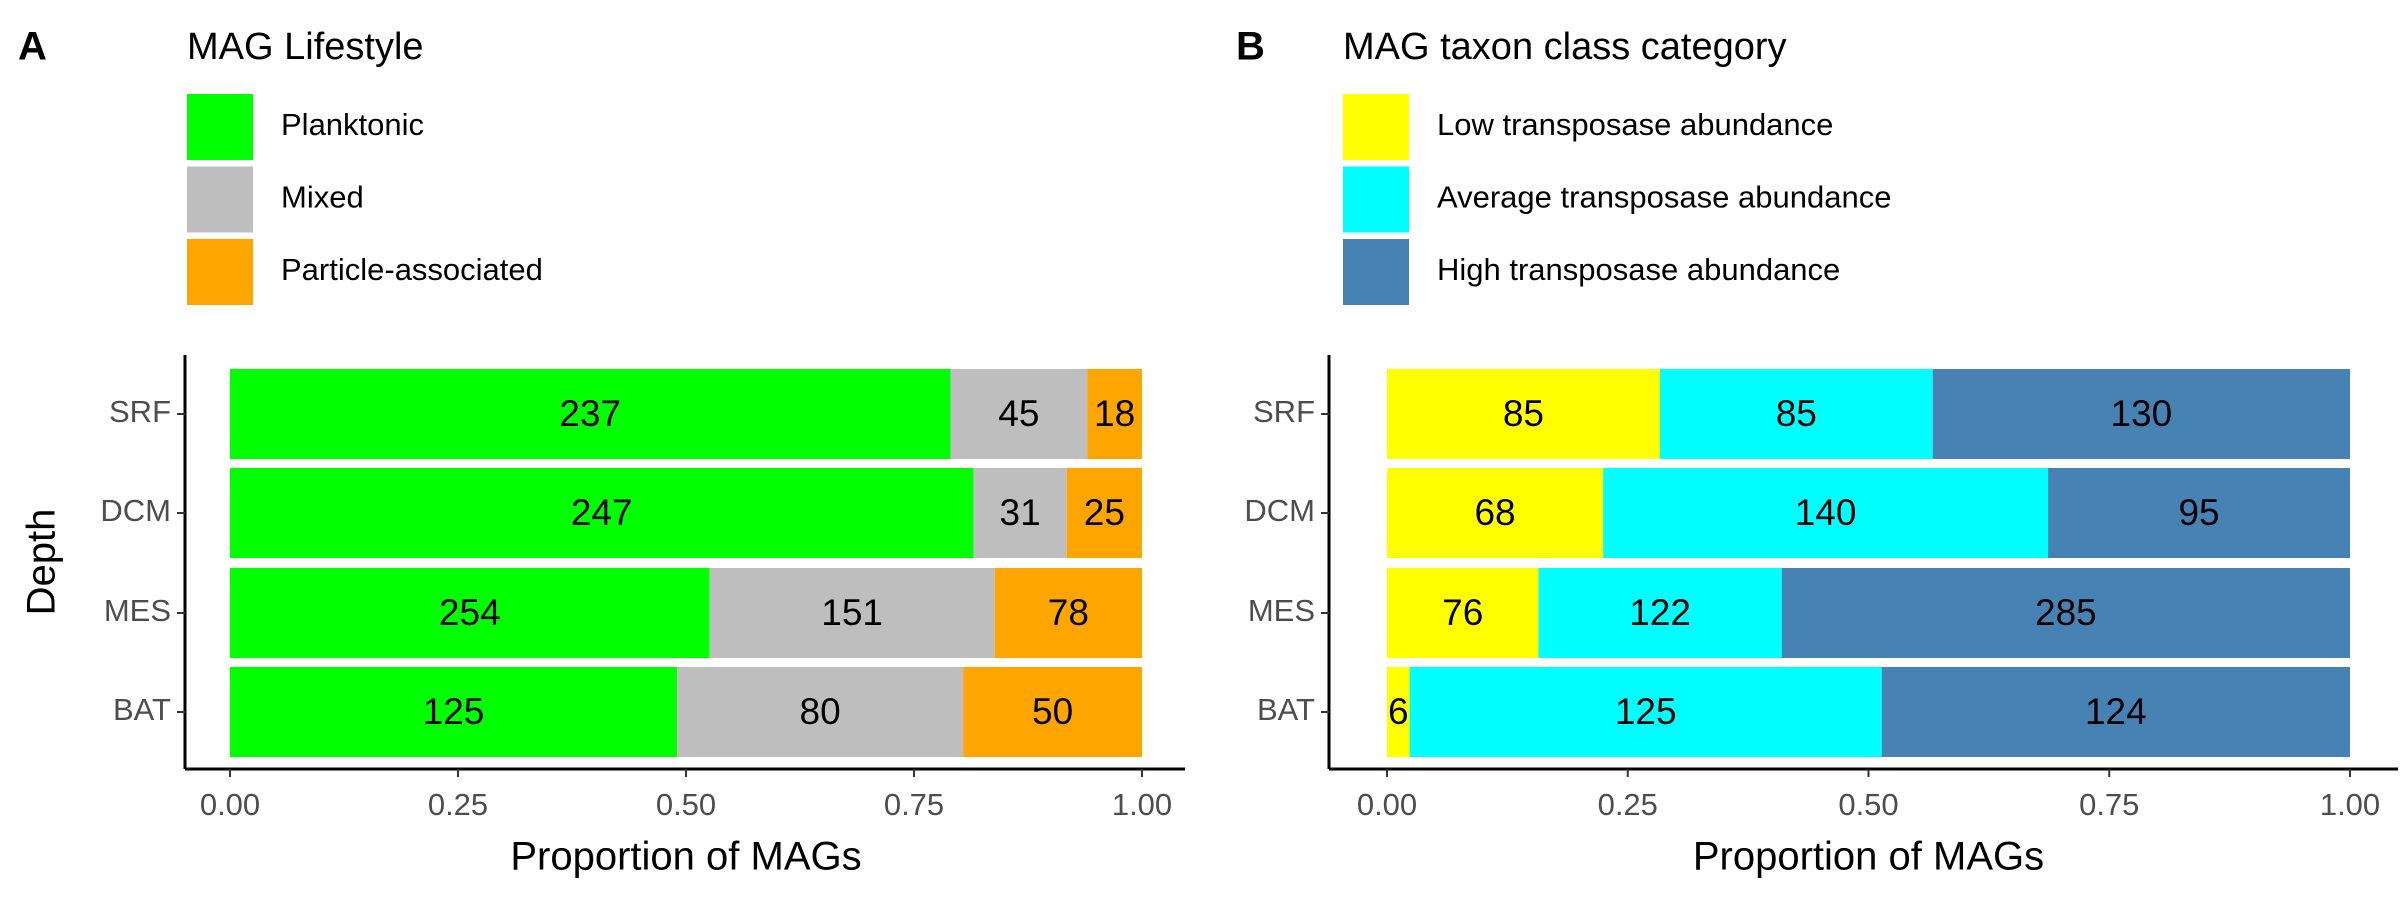 The image size is (2400, 900). Describe the element at coordinates (322, 197) in the screenshot. I see `legend-label: Mixed` at that location.